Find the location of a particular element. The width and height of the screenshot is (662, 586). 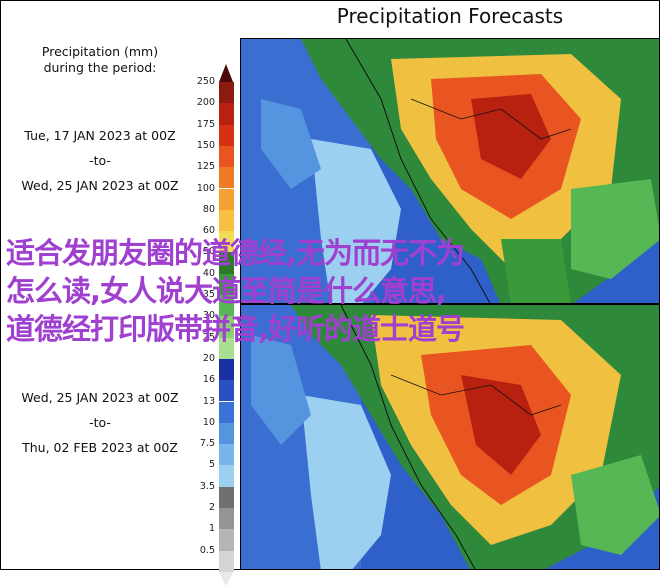

colorbar-tick-label: 80 is located at coordinates (208, 209).